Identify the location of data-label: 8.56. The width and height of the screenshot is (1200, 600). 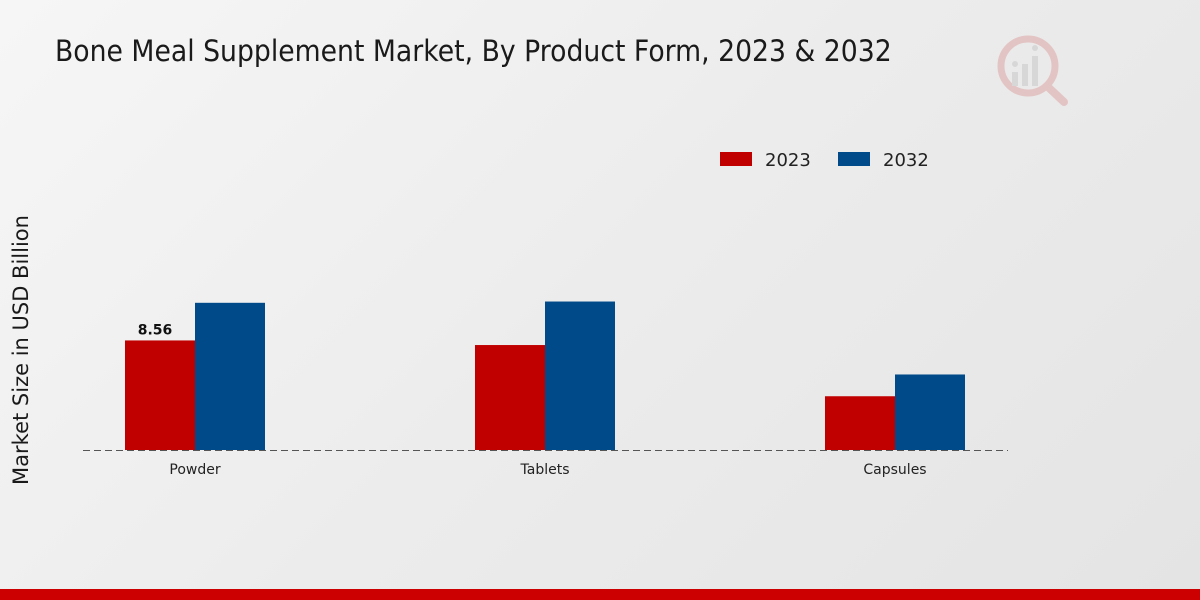
(155, 330).